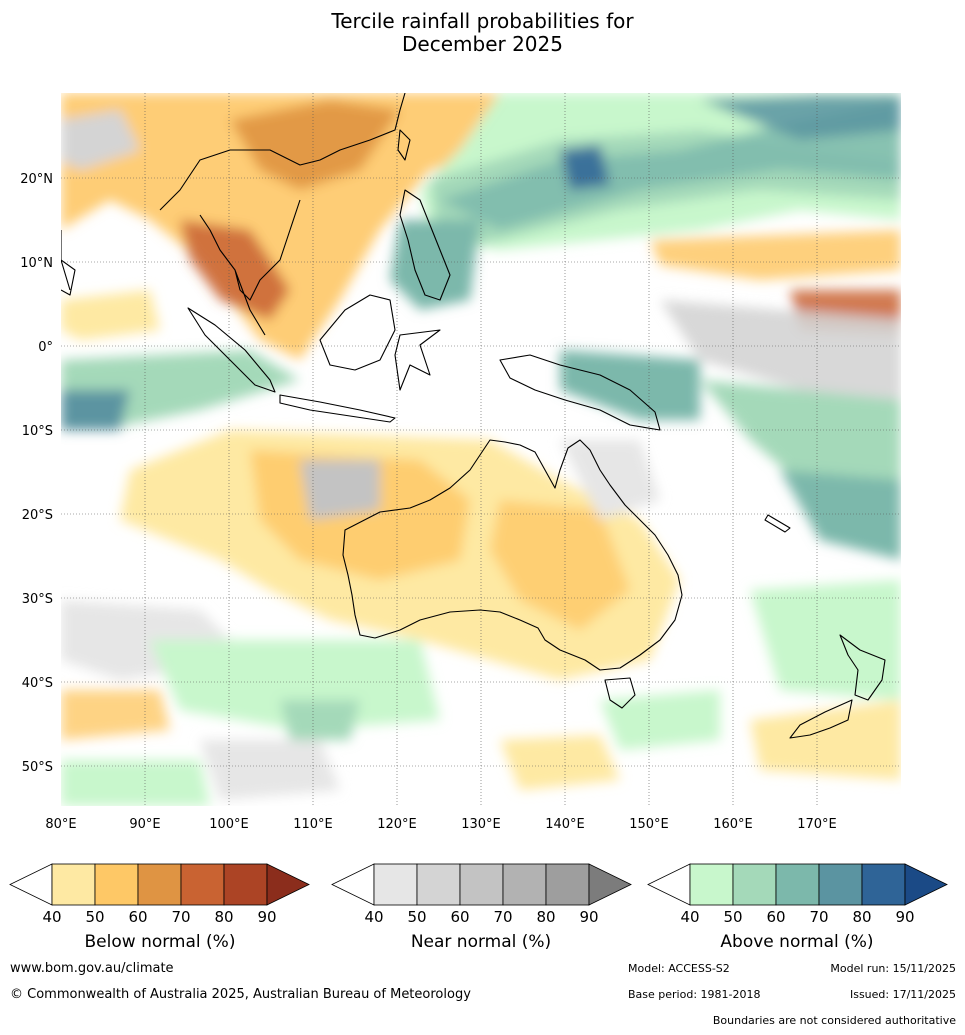 Image resolution: width=965 pixels, height=1035 pixels. I want to click on issued-date: Issued: 17/11/2025, so click(902, 994).